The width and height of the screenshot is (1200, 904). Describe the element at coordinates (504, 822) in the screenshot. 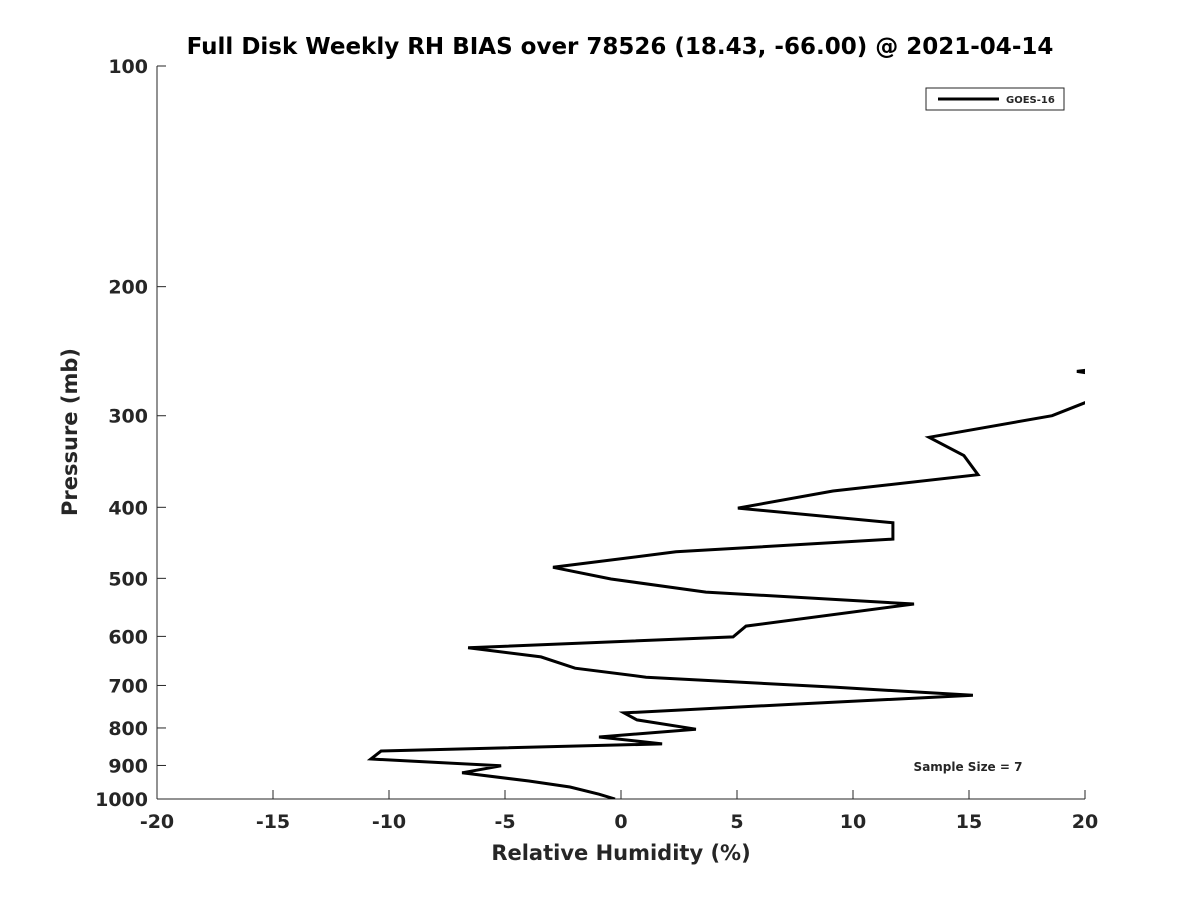

I see `x-tick-label: -5` at that location.